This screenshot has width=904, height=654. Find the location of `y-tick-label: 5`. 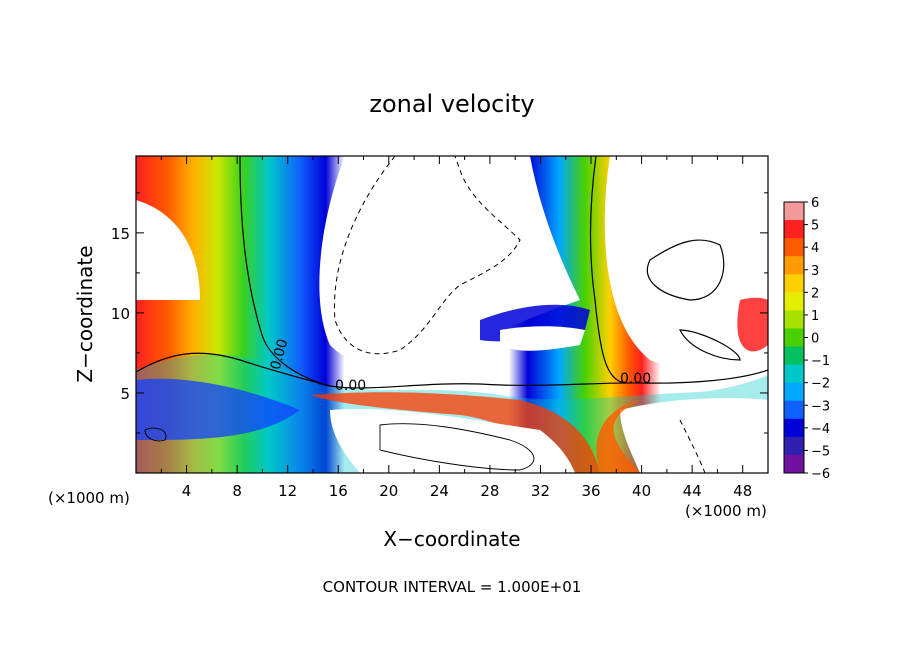

y-tick-label: 5 is located at coordinates (125, 394).